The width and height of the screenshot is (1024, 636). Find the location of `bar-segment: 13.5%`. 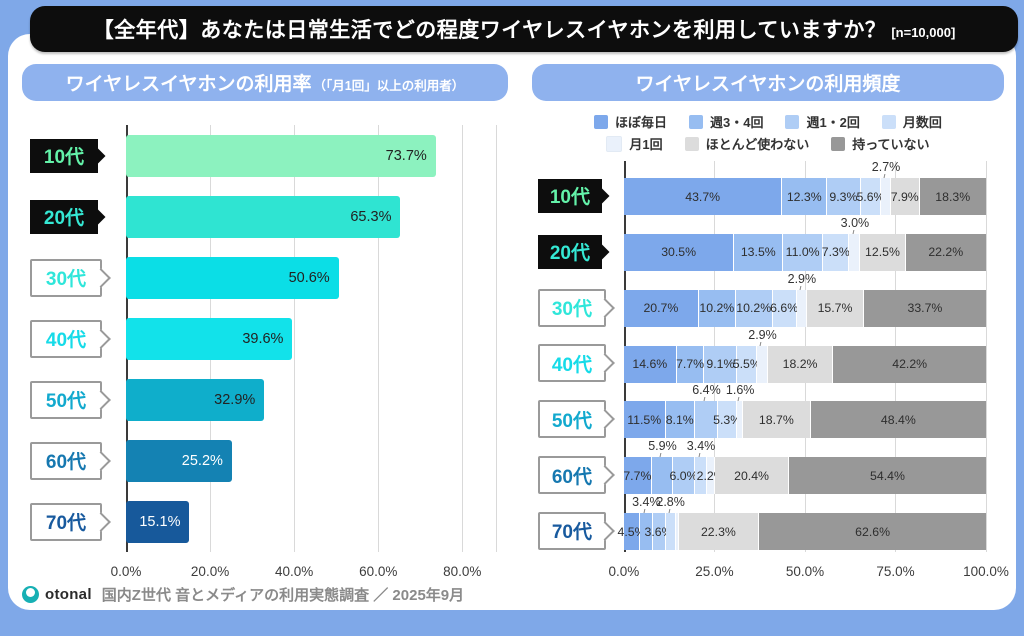

bar-segment: 13.5% is located at coordinates (759, 252).